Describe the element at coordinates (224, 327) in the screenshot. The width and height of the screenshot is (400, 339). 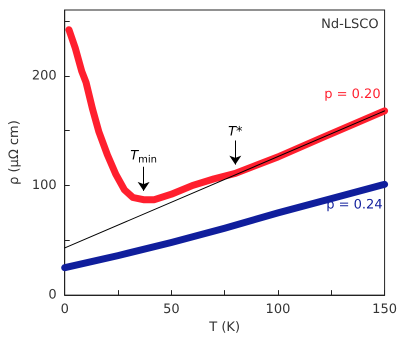
I see `x-axis-title: T (K)` at that location.